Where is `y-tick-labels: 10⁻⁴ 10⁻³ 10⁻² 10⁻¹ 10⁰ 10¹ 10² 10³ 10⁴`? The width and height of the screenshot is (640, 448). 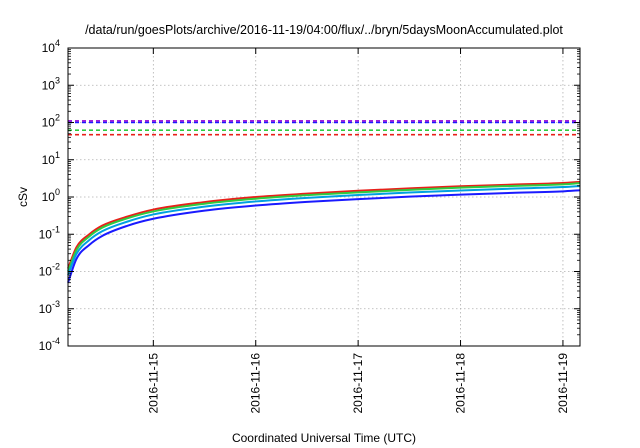
y-tick-labels: 10⁻⁴ 10⁻³ 10⁻² 10⁻¹ 10⁰ 10¹ 10² 10³ 10⁴ is located at coordinates (49, 195).